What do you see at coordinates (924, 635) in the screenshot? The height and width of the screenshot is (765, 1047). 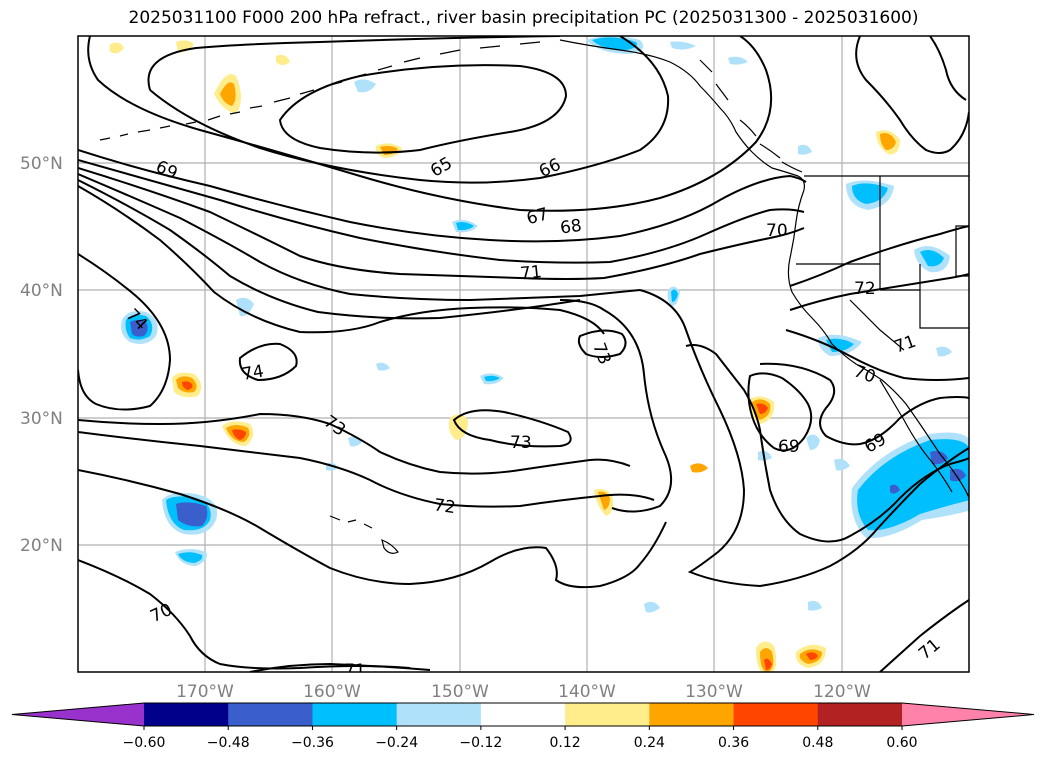 I see `contour-71-se` at bounding box center [924, 635].